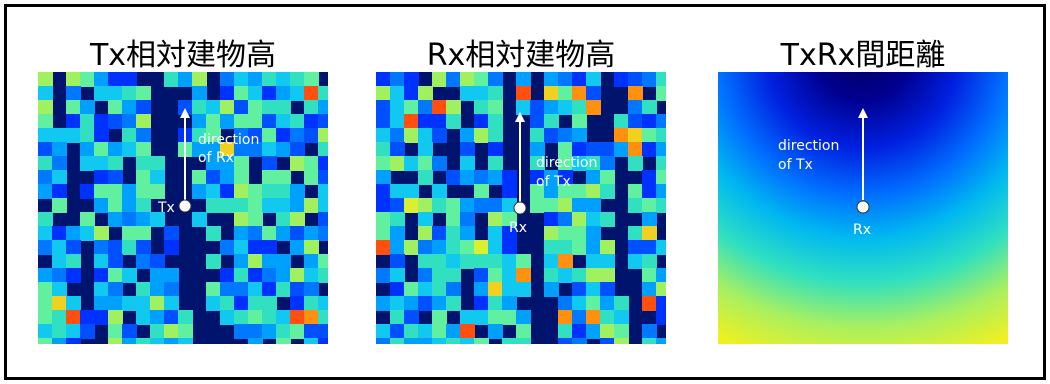 This screenshot has width=1050, height=384. Describe the element at coordinates (862, 230) in the screenshot. I see `point-label: Rx` at that location.